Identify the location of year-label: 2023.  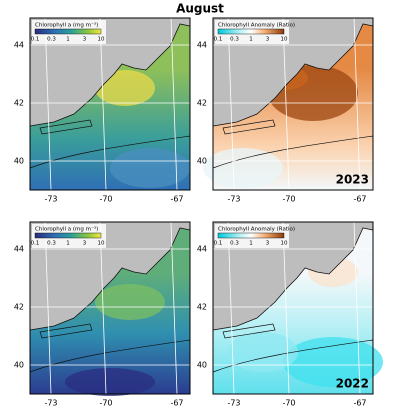
(352, 180).